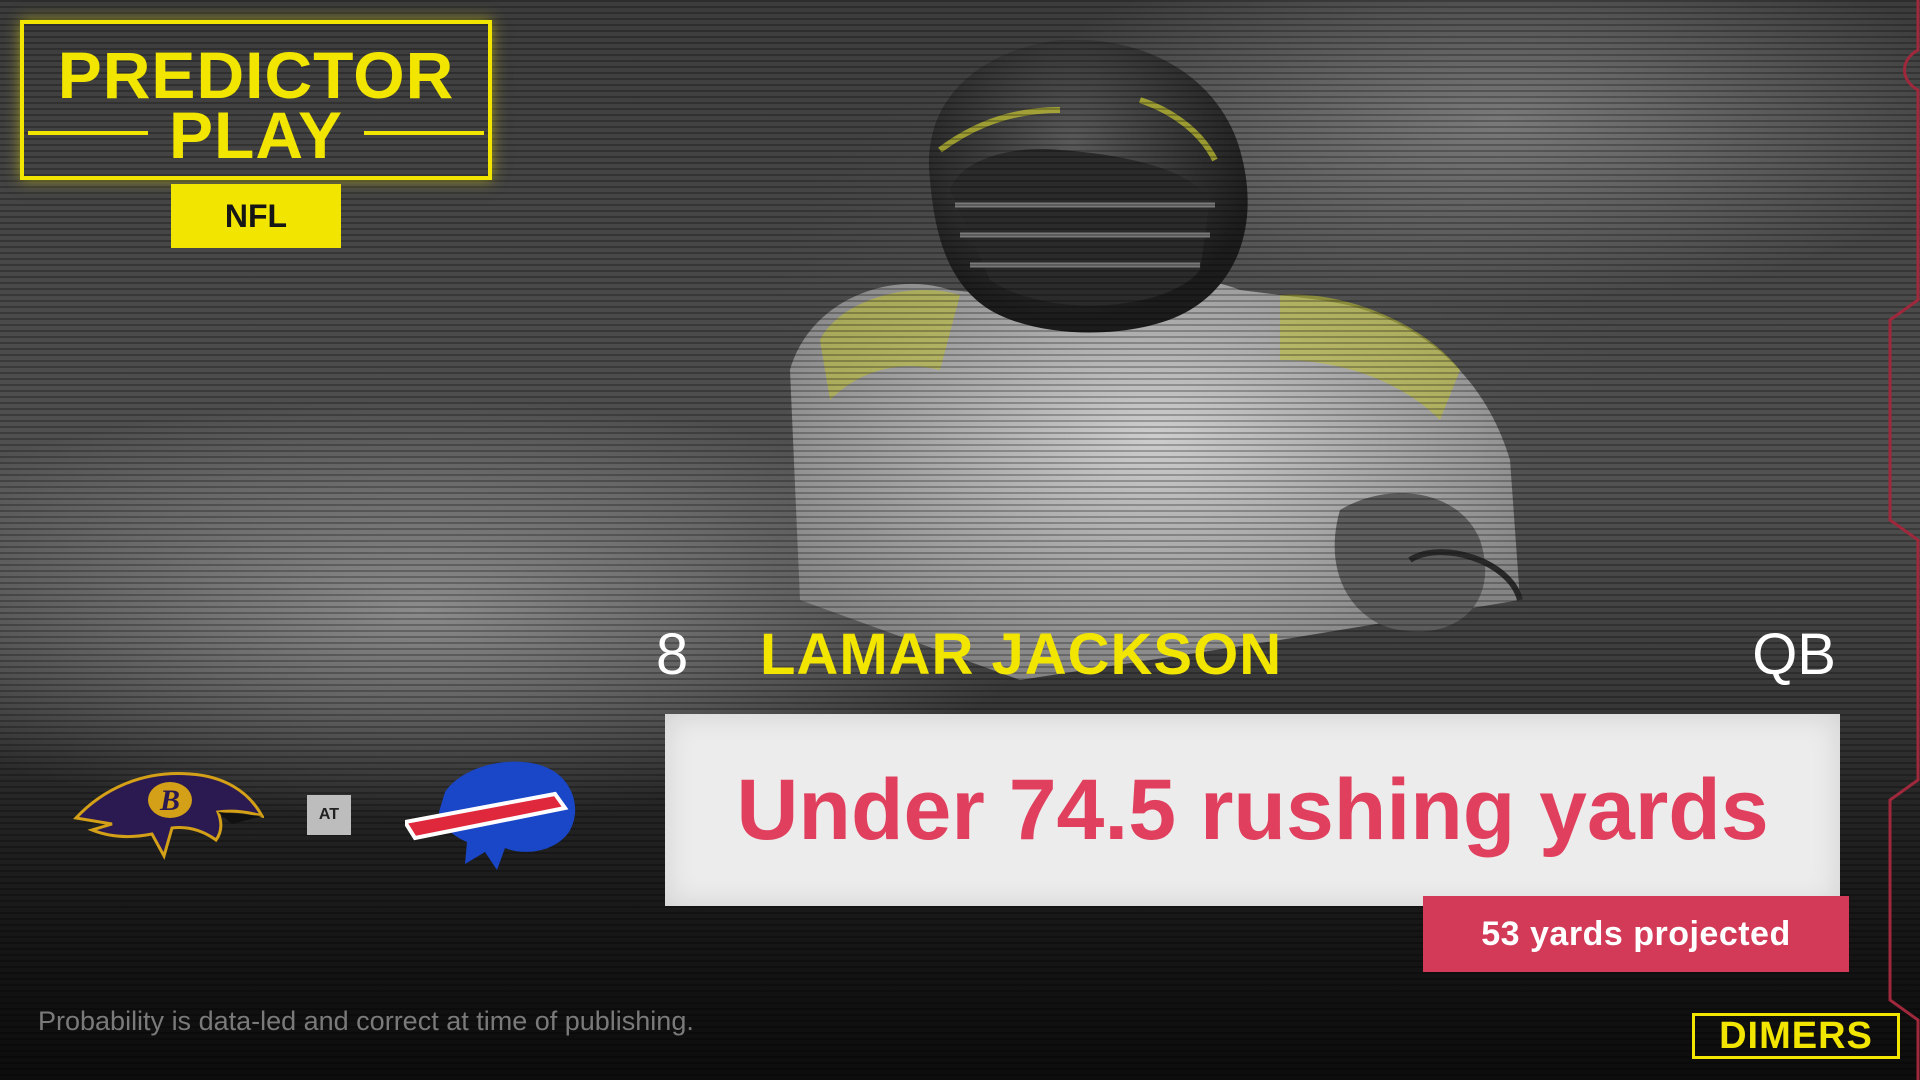 This screenshot has width=1920, height=1080. What do you see at coordinates (672, 654) in the screenshot?
I see `jersey-number: 8` at bounding box center [672, 654].